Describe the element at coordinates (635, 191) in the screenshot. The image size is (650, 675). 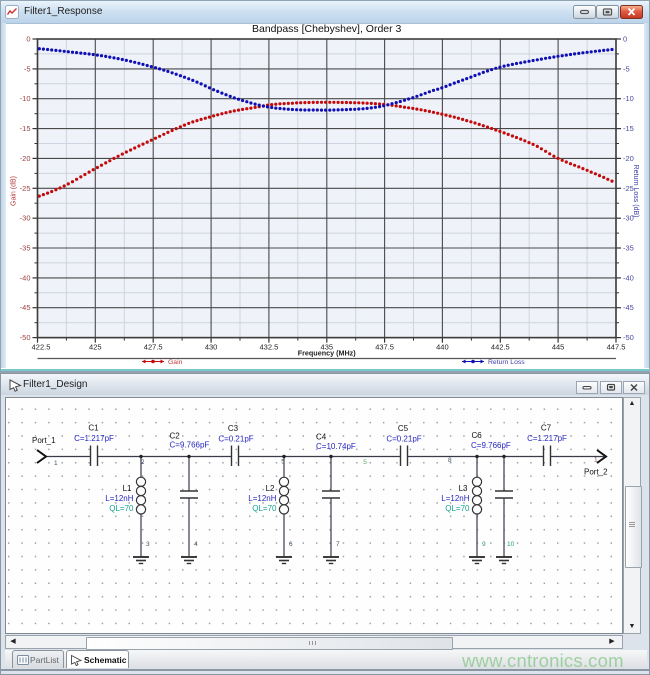
I see `svg-text: Return Loss (dB)` at that location.